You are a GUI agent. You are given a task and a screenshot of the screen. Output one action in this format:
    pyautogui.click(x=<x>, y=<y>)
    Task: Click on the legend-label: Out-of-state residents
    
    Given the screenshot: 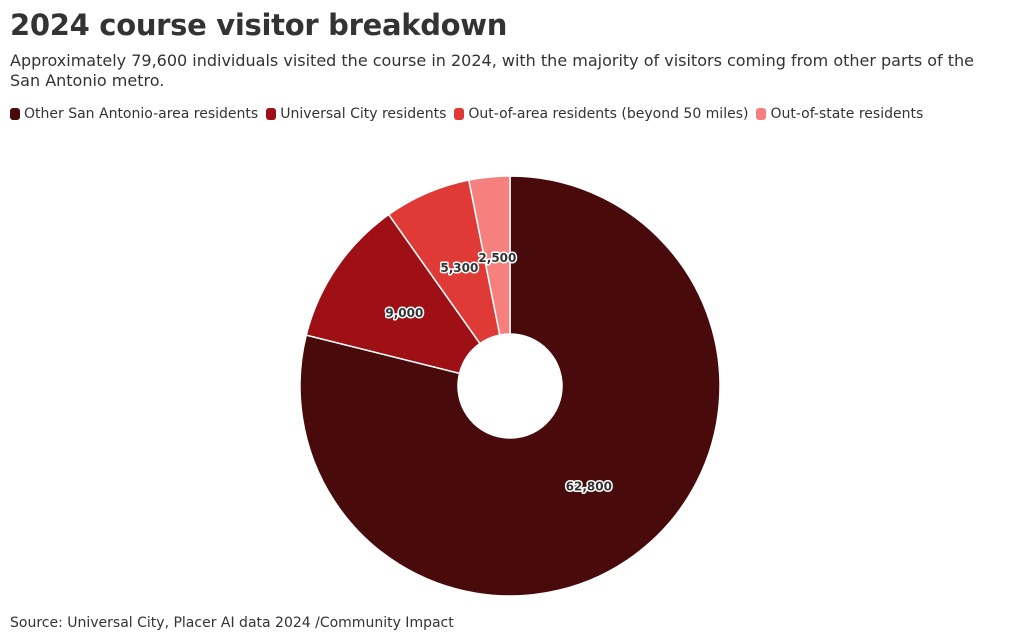 What is the action you would take?
    pyautogui.click(x=847, y=114)
    